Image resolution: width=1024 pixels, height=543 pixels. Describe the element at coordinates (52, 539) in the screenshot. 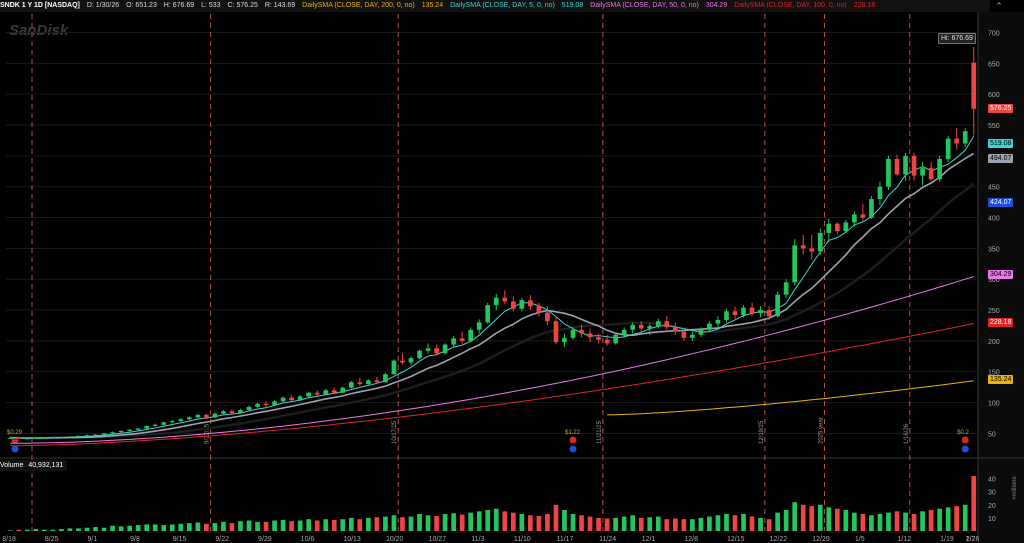

I see `x-tick-label: 8/25` at that location.